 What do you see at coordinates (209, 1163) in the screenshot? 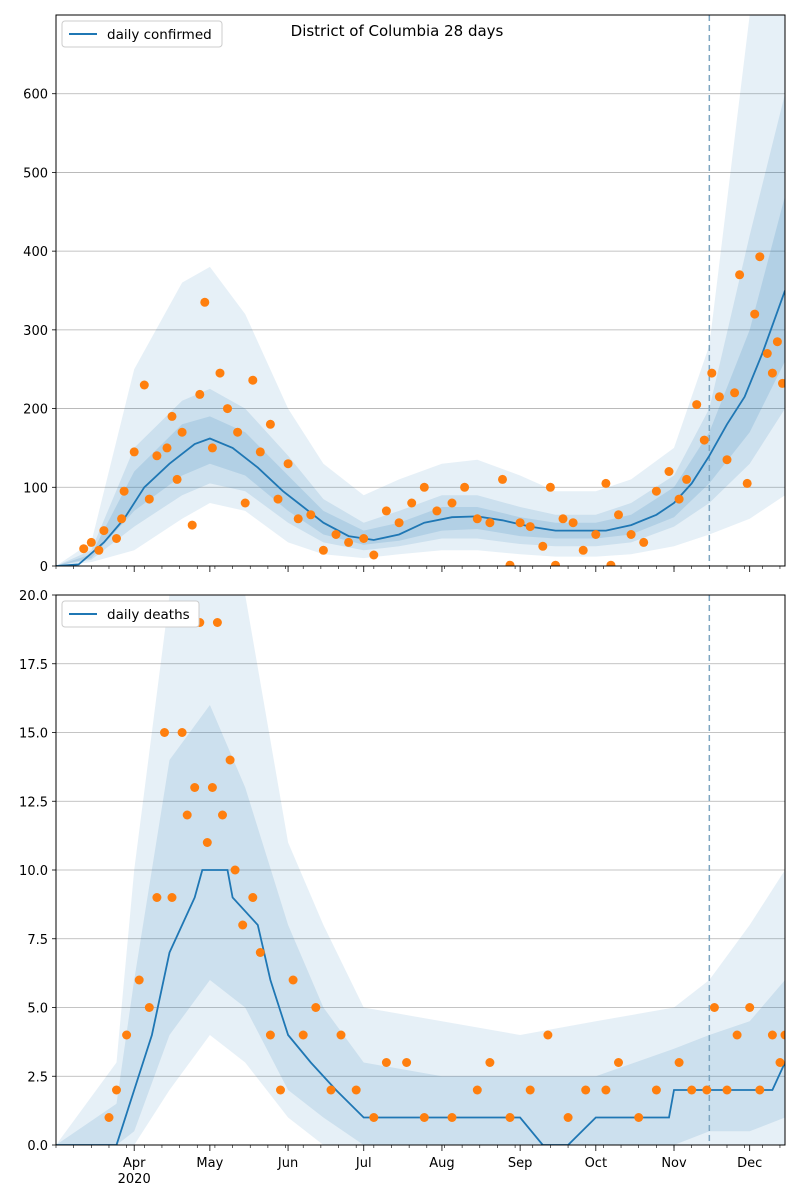
I see `x-tick-label: May` at bounding box center [209, 1163].